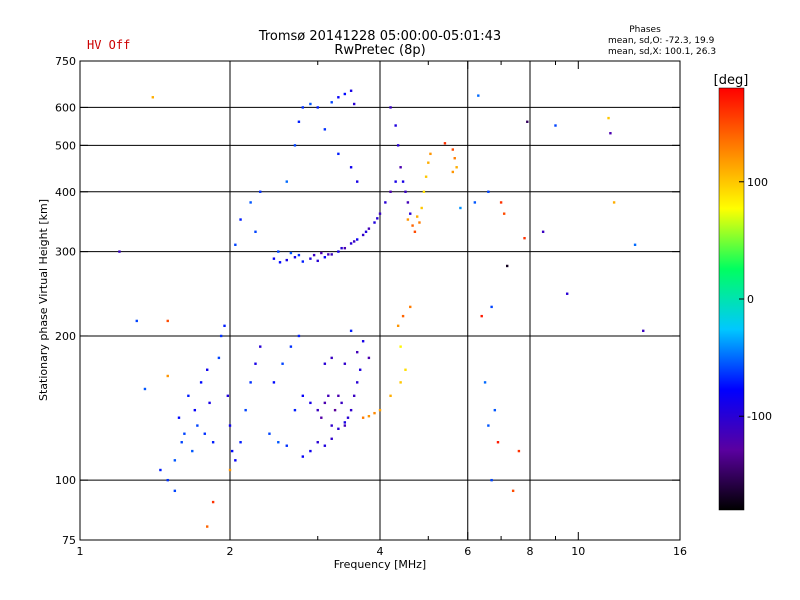 The height and width of the screenshot is (600, 800). Describe the element at coordinates (380, 564) in the screenshot. I see `x-axis-label: Frequency [MHz]` at that location.